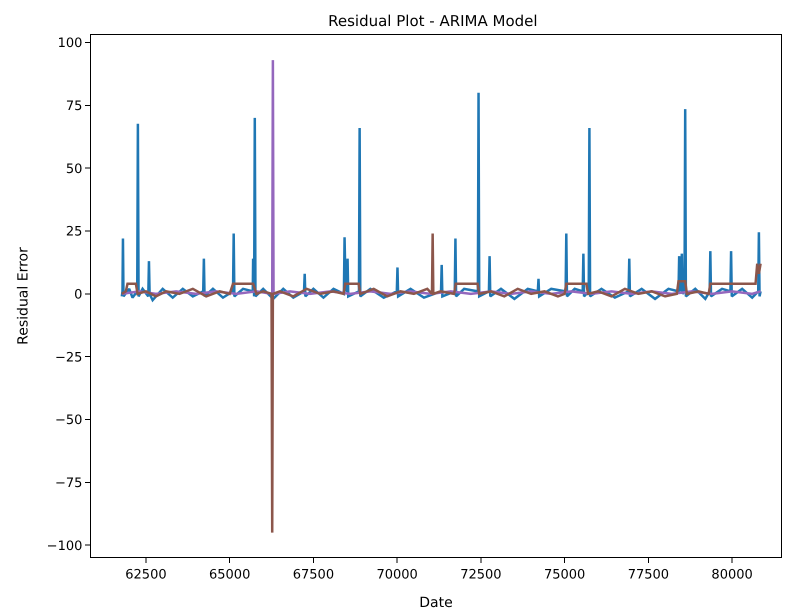 The width and height of the screenshot is (787, 612). Describe the element at coordinates (74, 232) in the screenshot. I see `y-tick-label: 25` at that location.